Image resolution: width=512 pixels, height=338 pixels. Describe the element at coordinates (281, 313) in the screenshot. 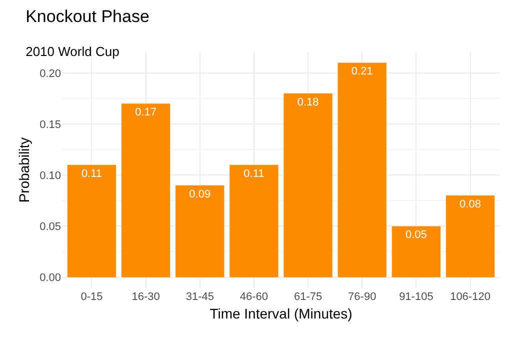

I see `x-axis-title: Time Interval (Minutes)` at that location.